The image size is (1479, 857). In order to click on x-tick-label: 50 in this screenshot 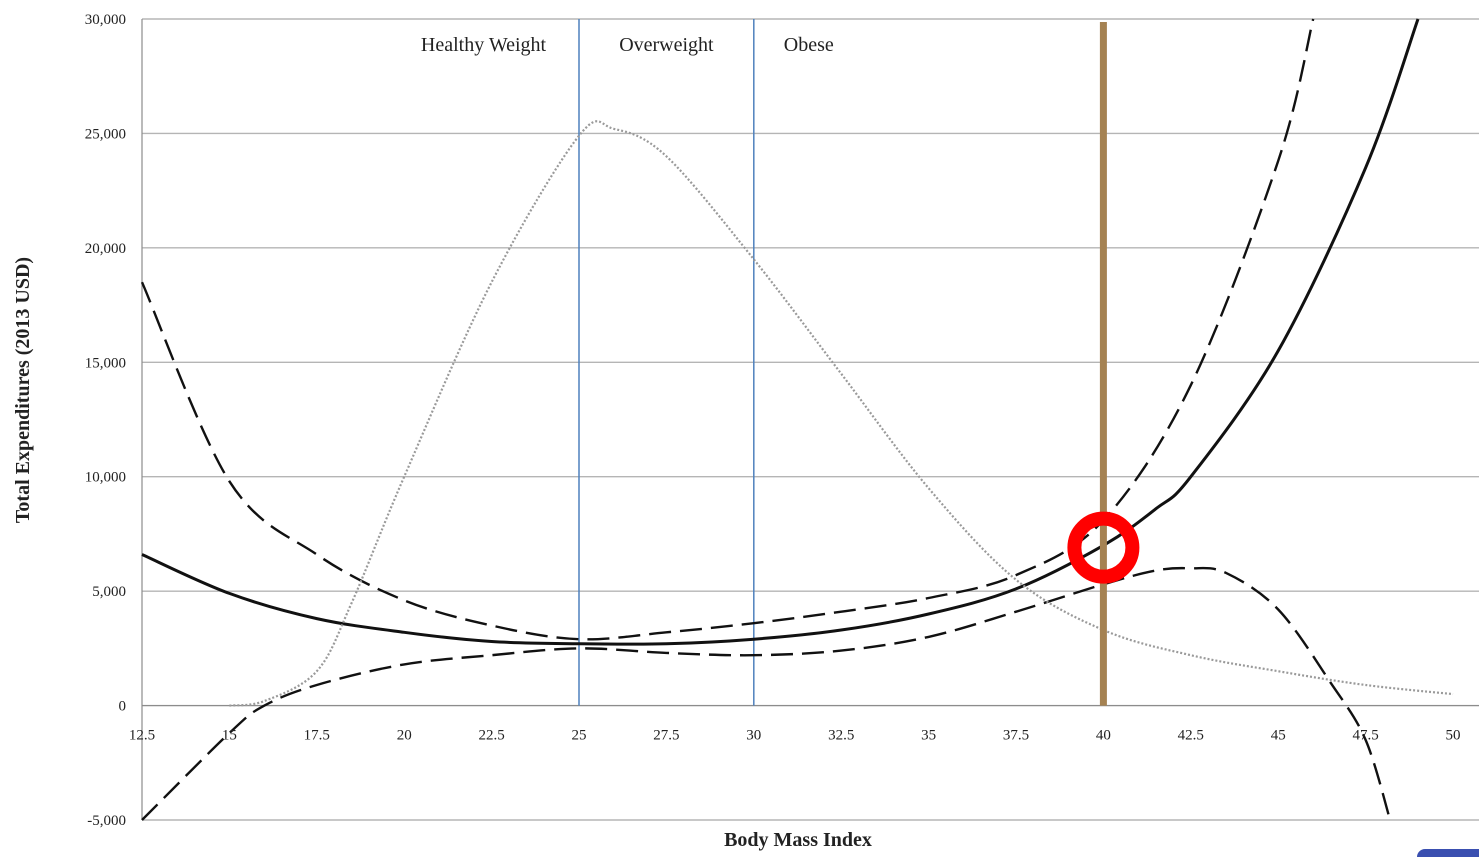, I will do `click(1453, 736)`.